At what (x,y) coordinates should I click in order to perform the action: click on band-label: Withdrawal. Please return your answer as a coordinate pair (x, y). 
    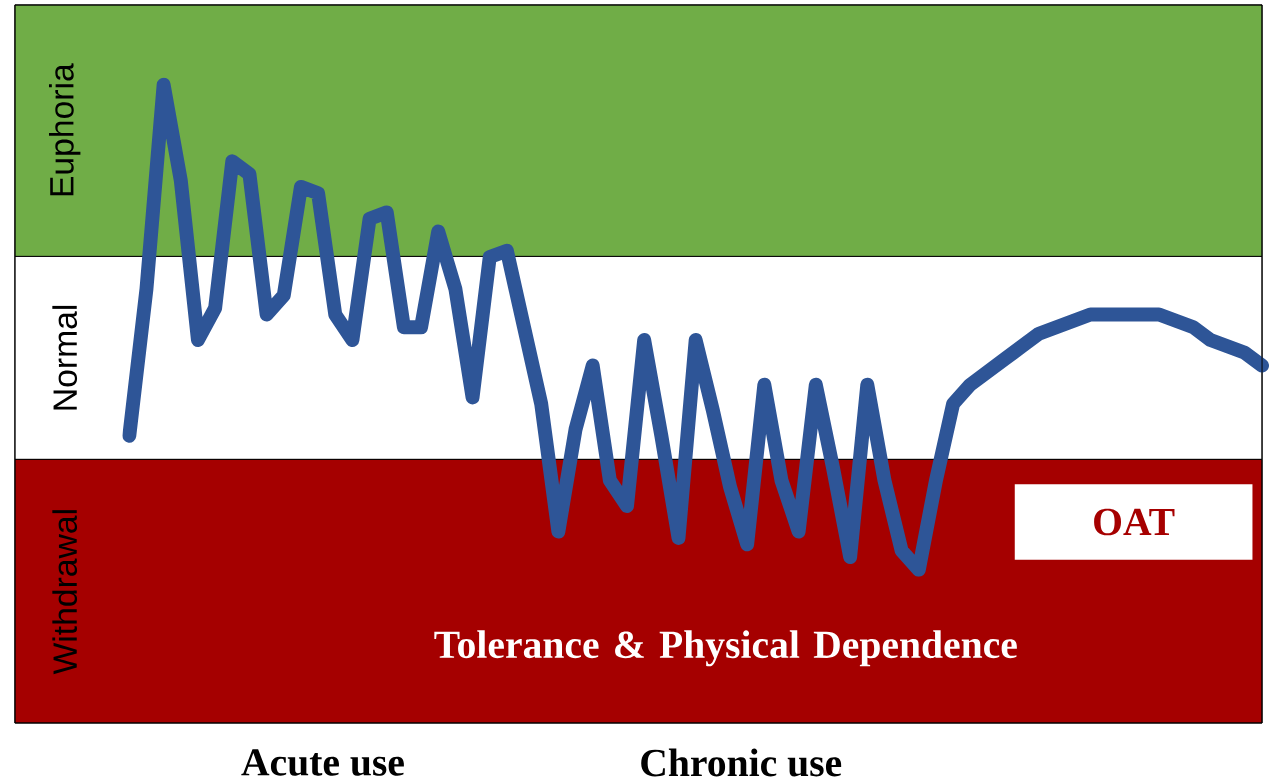
    Looking at the image, I should click on (65, 592).